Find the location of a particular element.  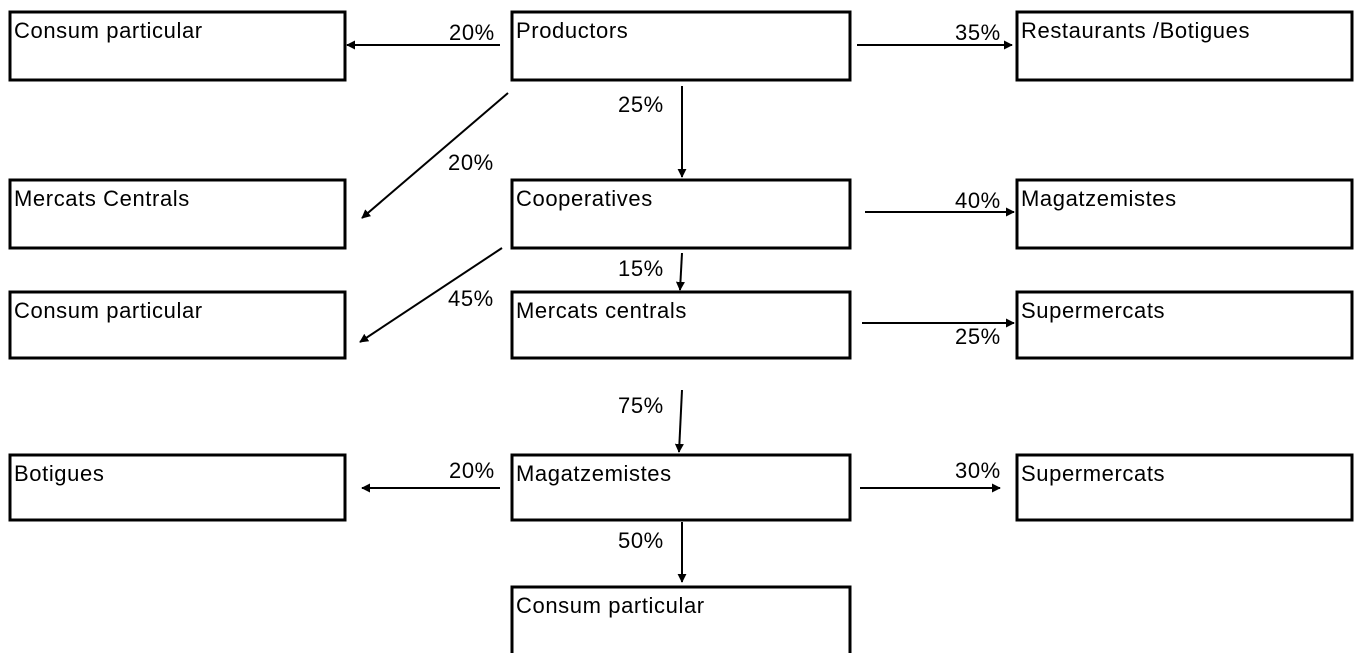

node-label: Cooperatives is located at coordinates (584, 198).